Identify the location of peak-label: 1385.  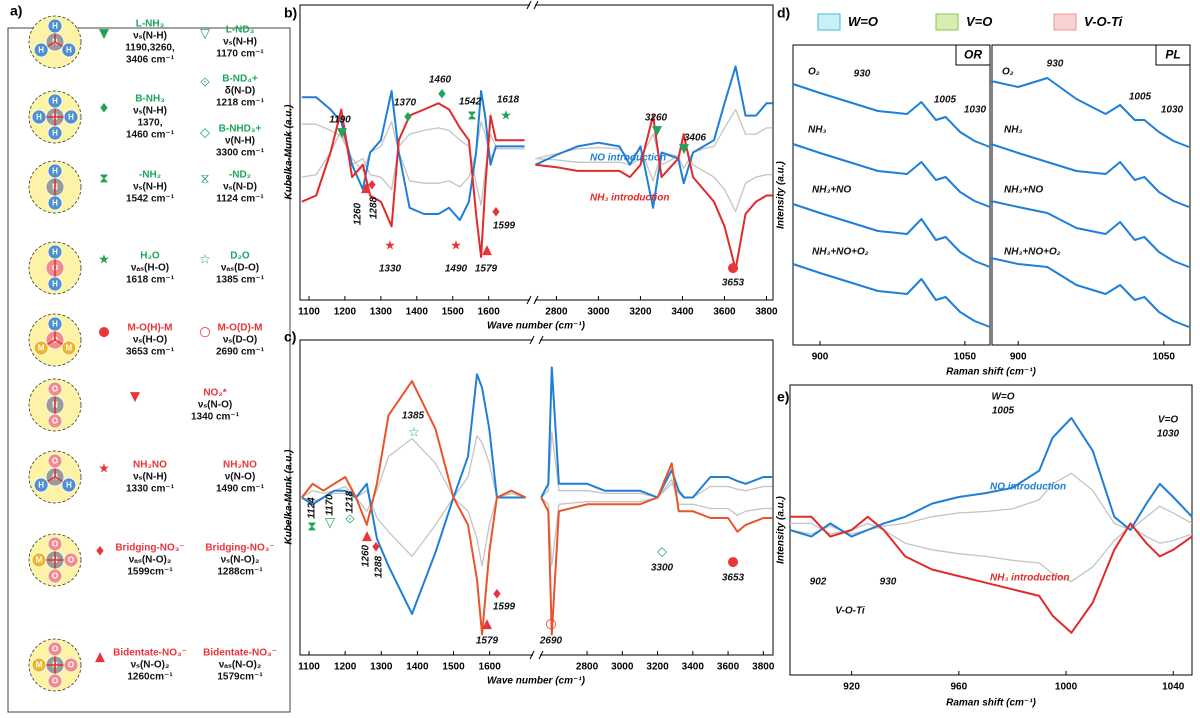
(413, 416).